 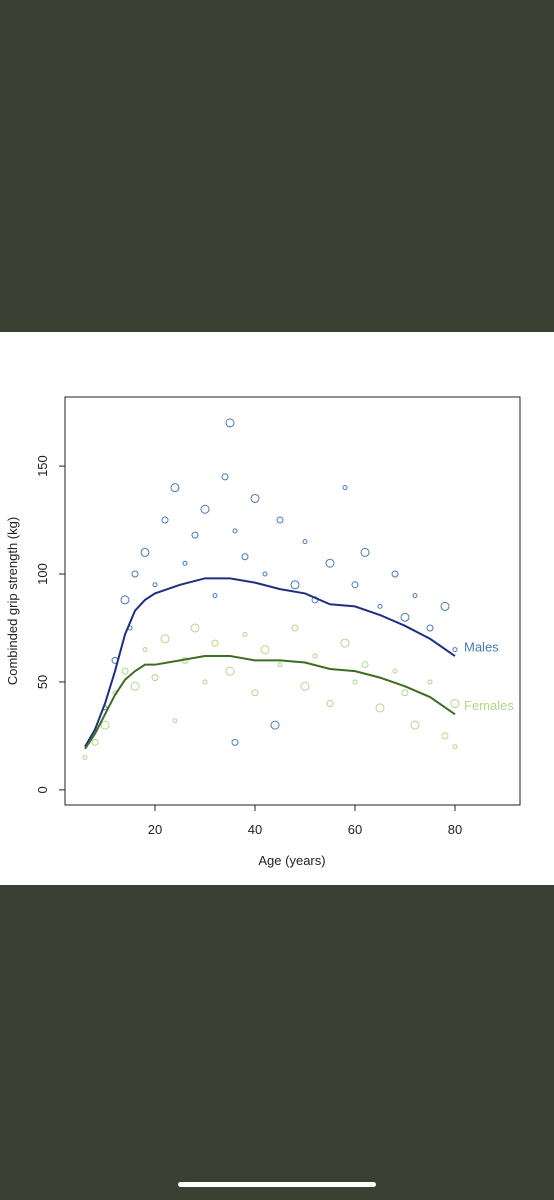 I want to click on y-tick-label: 0, so click(x=42, y=789).